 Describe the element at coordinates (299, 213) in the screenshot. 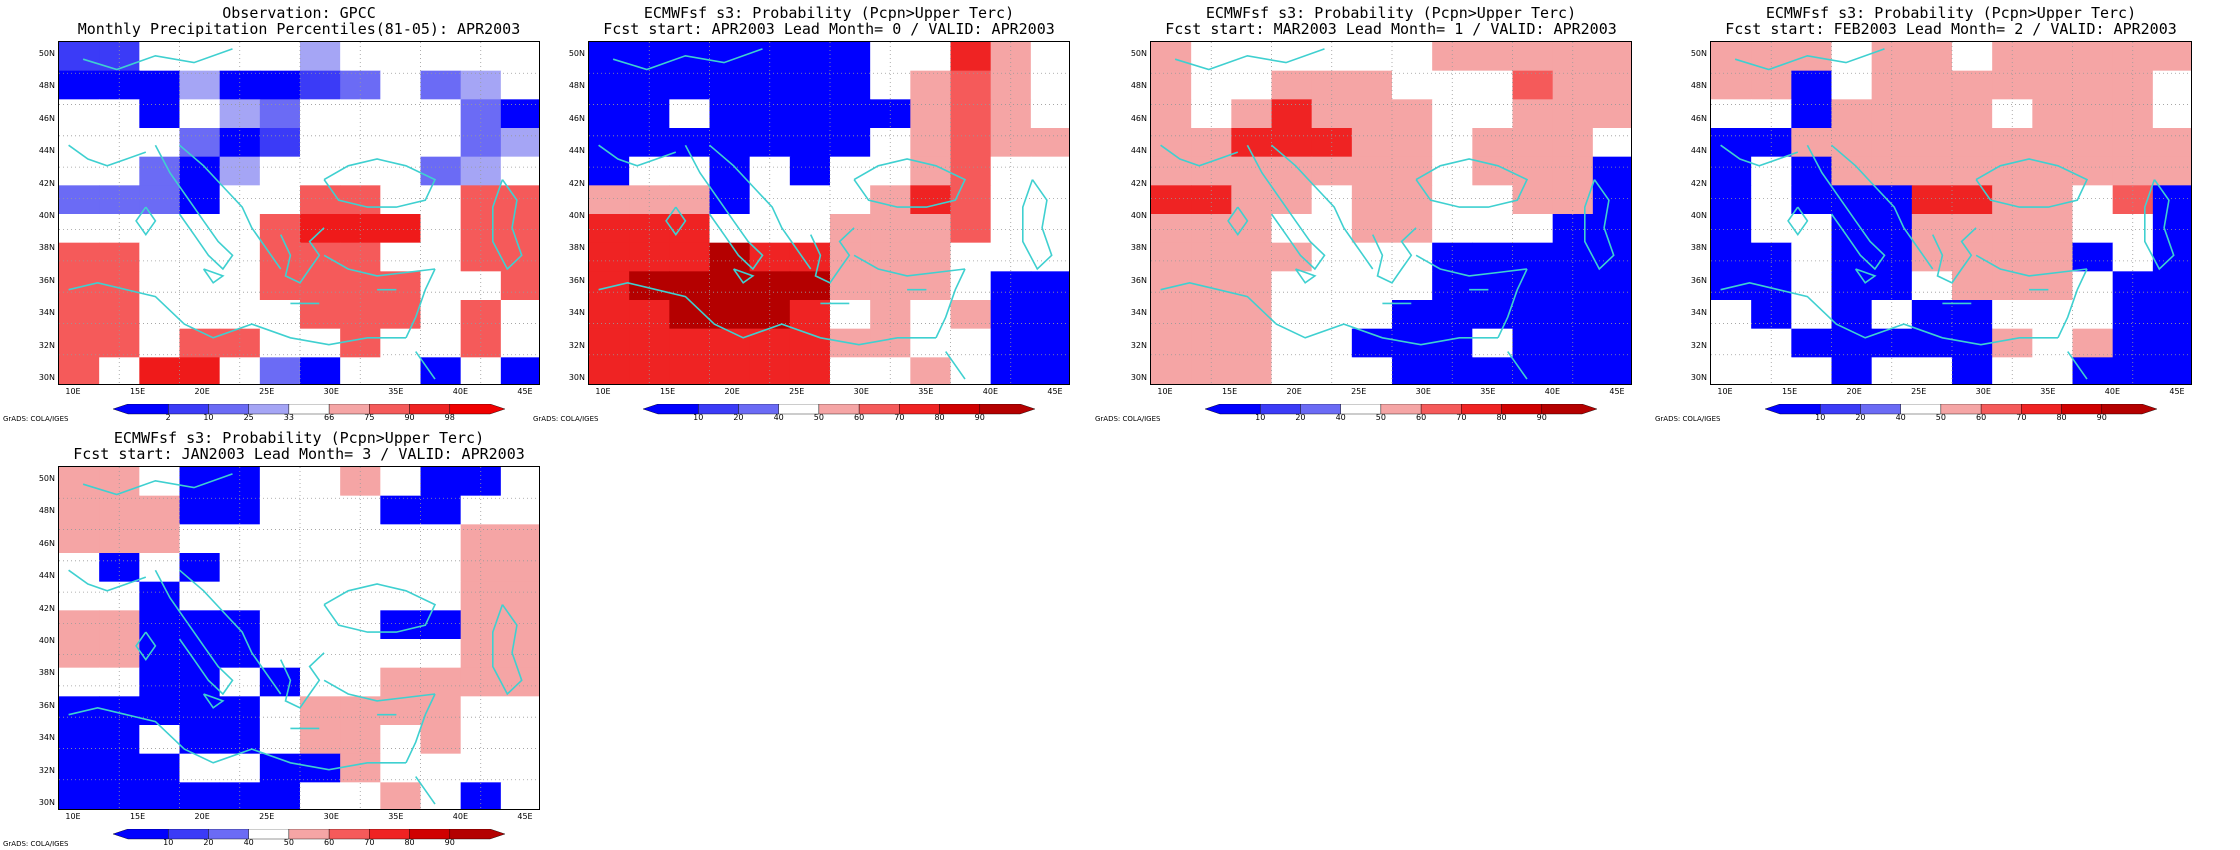

I see `map-plot-area` at that location.